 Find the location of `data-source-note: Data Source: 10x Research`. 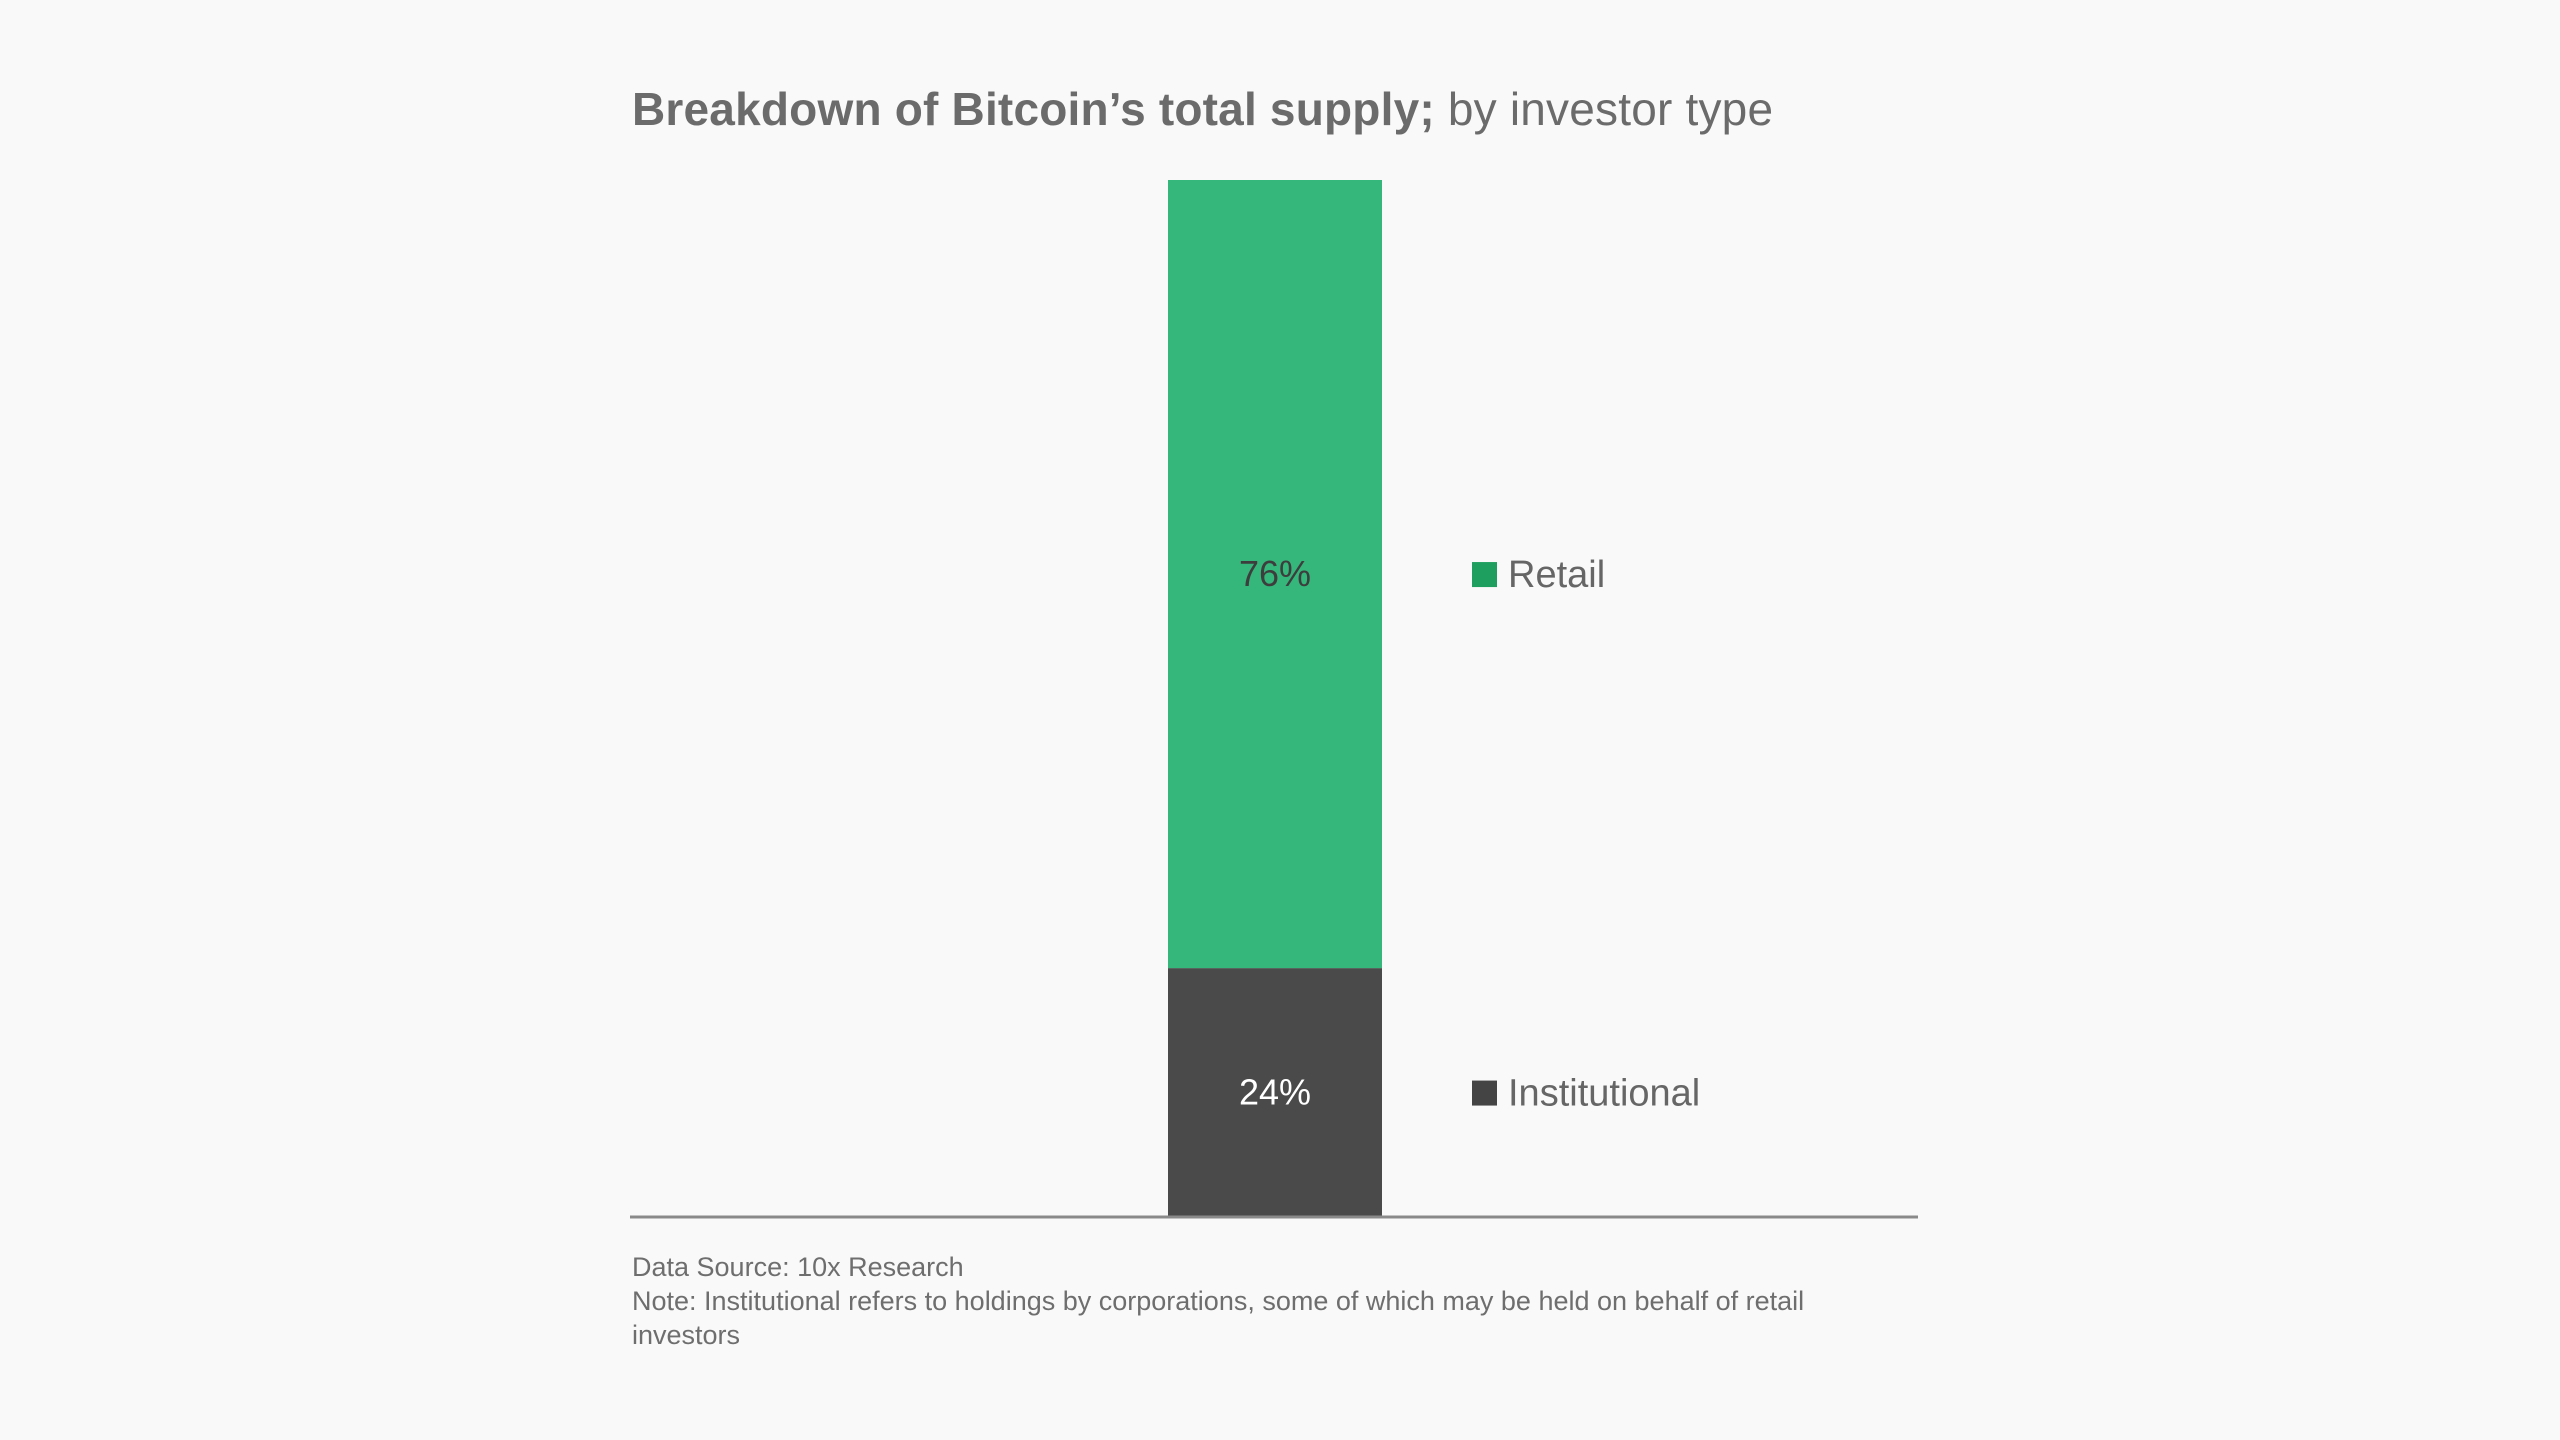

data-source-note: Data Source: 10x Research is located at coordinates (798, 1267).